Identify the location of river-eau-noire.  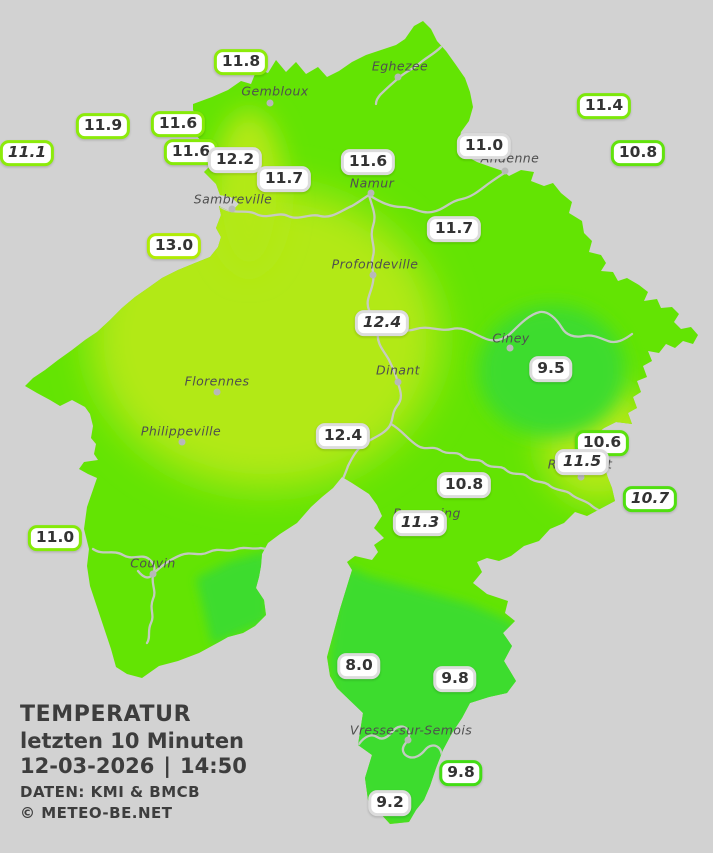
(179, 562).